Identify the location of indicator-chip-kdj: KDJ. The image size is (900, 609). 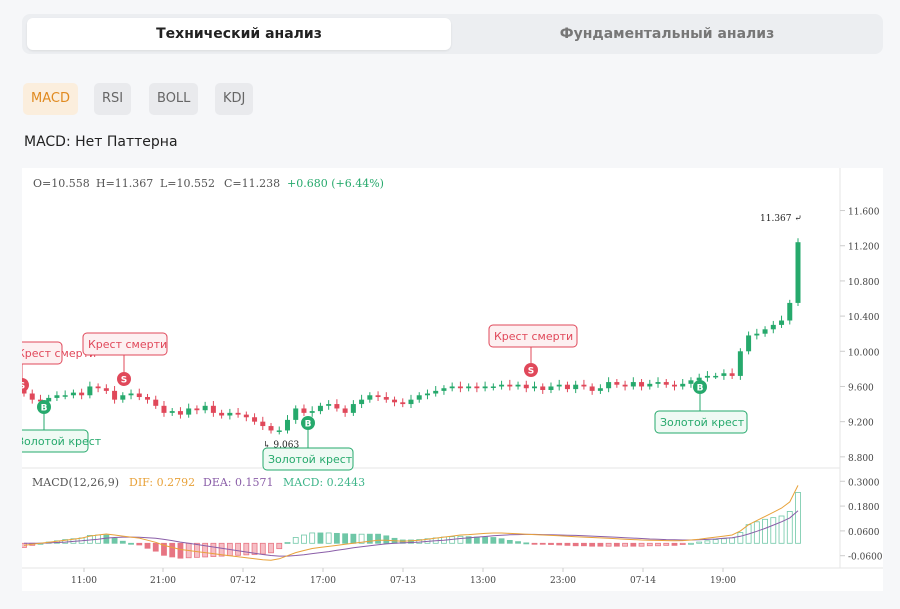
(234, 99).